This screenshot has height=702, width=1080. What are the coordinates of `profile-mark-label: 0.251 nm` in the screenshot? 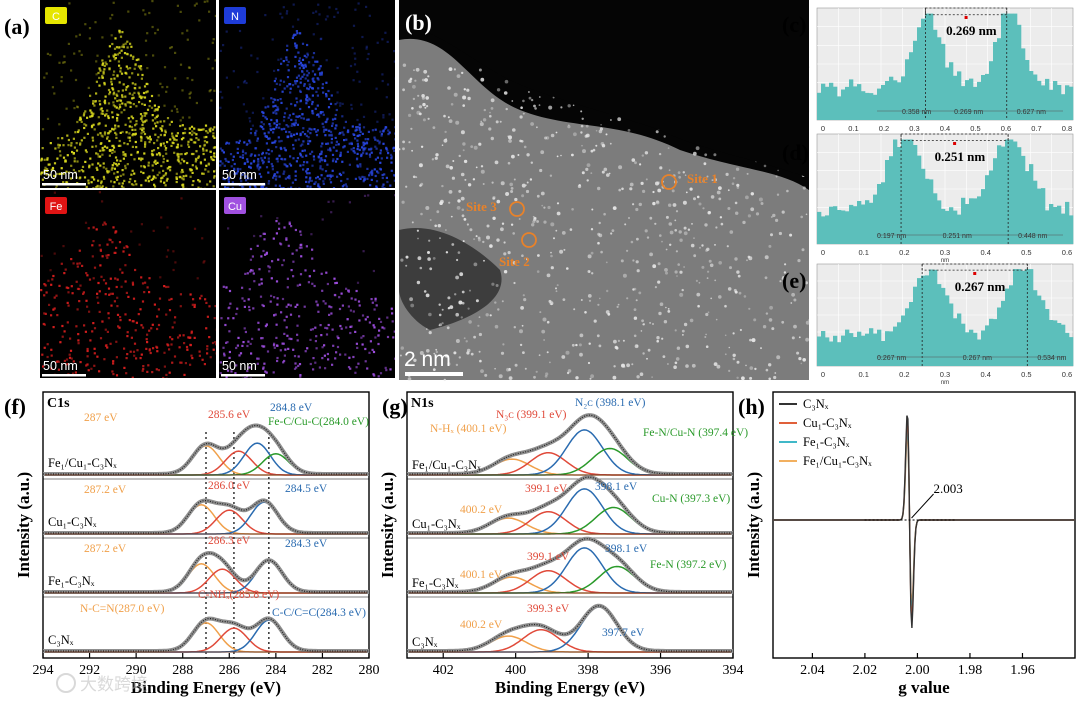 It's located at (957, 236).